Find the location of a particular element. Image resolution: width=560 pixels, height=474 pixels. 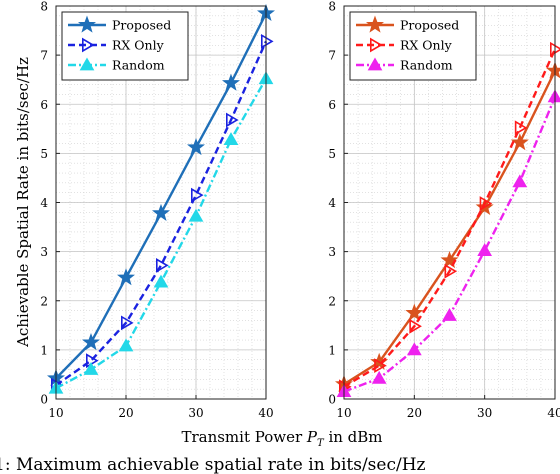

y-axis-label: Achievable Spatial Rate in bits/sec/Hz is located at coordinates (23, 202).